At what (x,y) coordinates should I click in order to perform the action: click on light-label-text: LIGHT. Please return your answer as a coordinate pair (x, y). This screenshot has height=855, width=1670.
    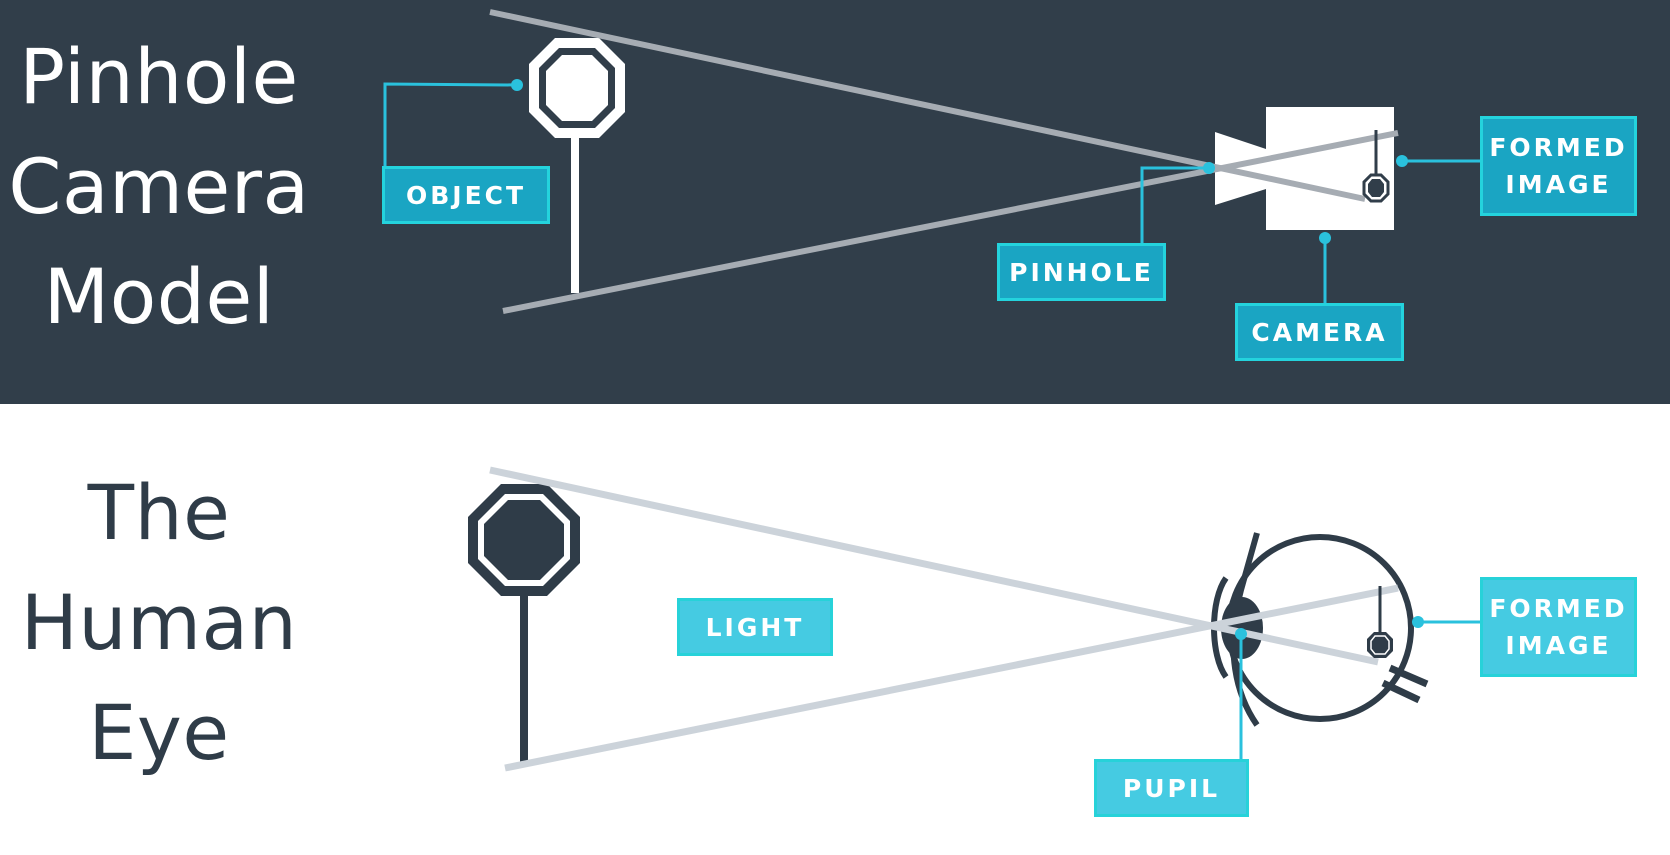
    Looking at the image, I should click on (755, 627).